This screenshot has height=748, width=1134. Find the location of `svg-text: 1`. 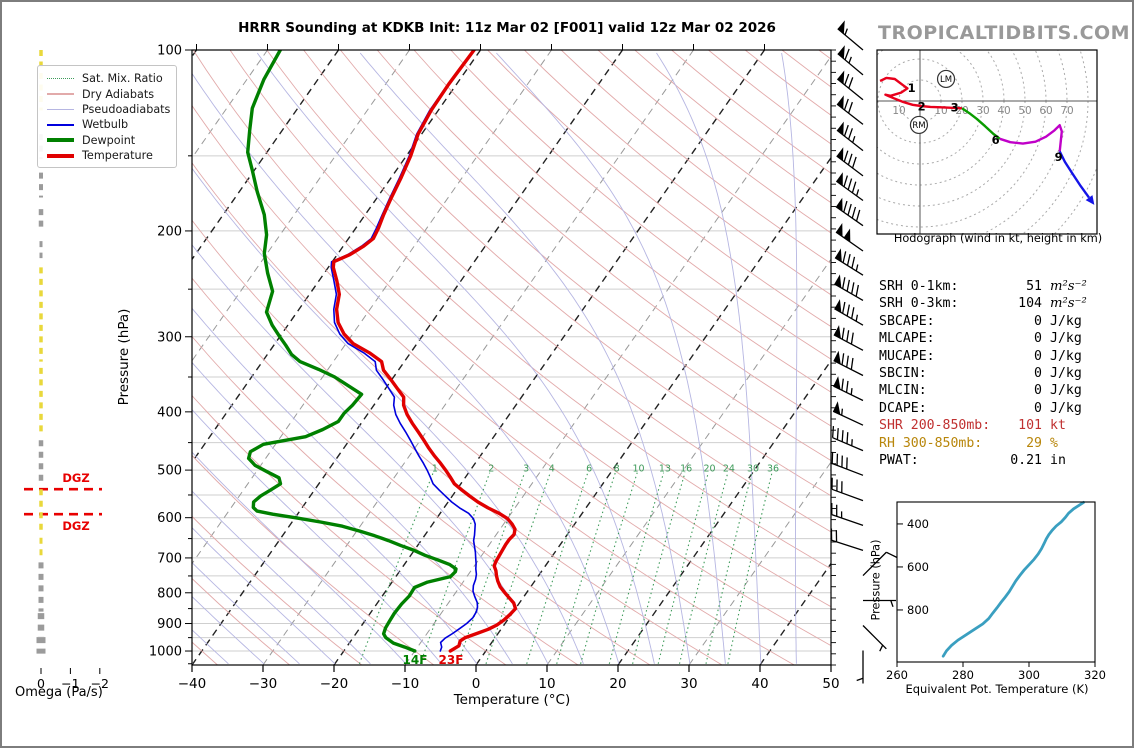

svg-text: 1 is located at coordinates (435, 469).